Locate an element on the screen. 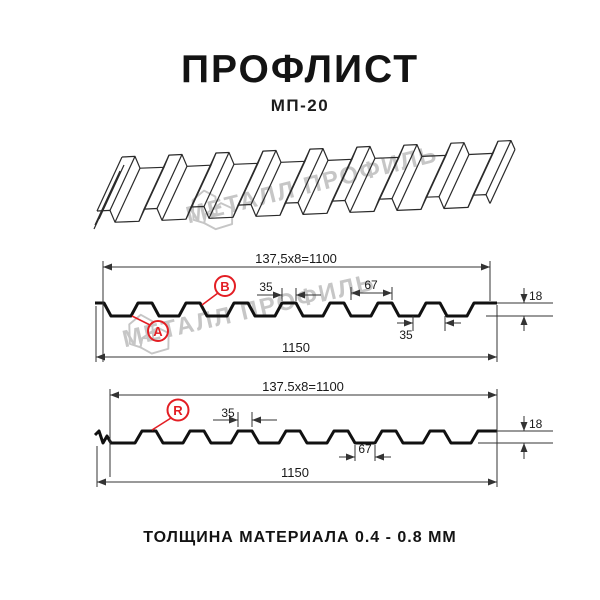 The width and height of the screenshot is (600, 600). sheet-cut-edge is located at coordinates (109, 197).